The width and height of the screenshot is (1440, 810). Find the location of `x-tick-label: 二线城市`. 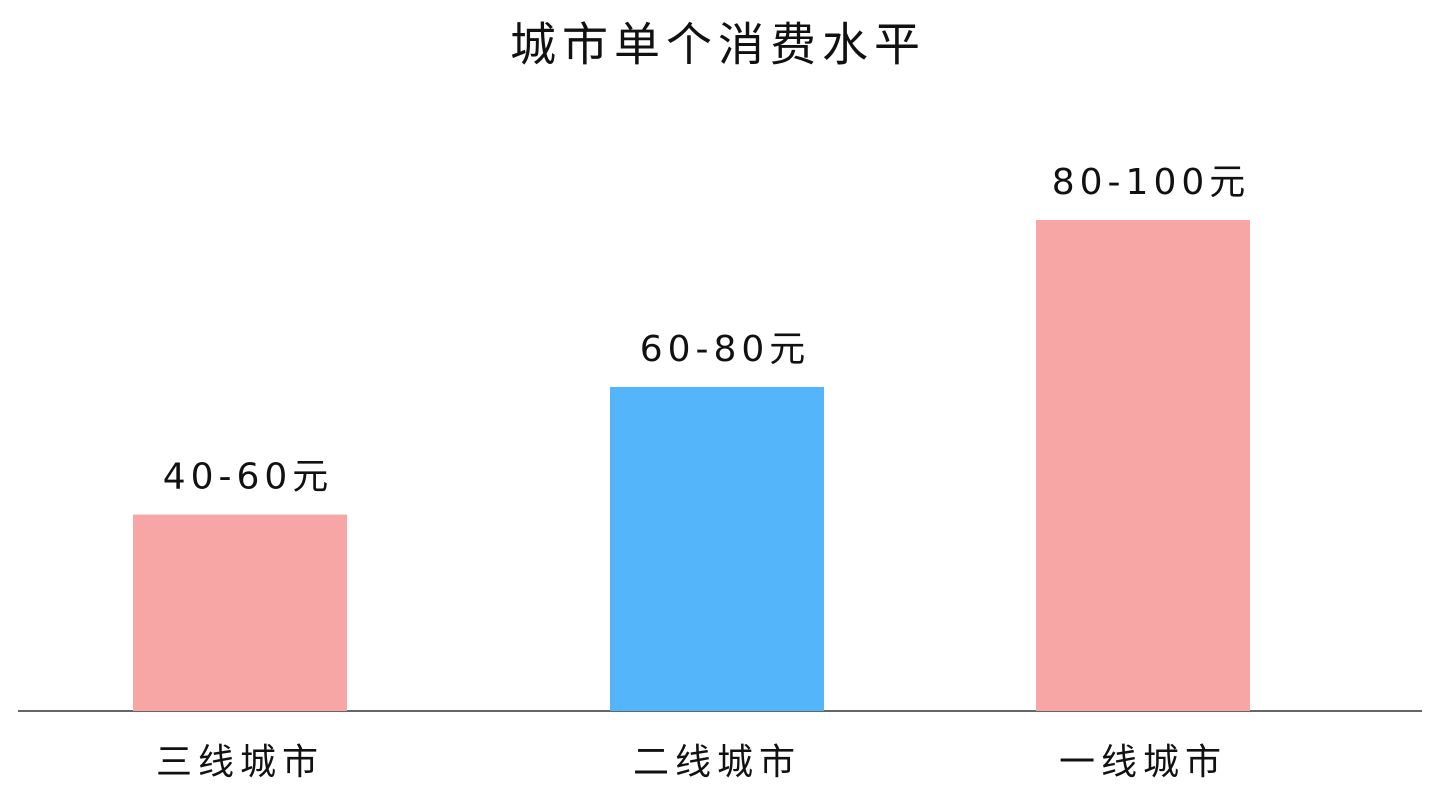

x-tick-label: 二线城市 is located at coordinates (717, 762).